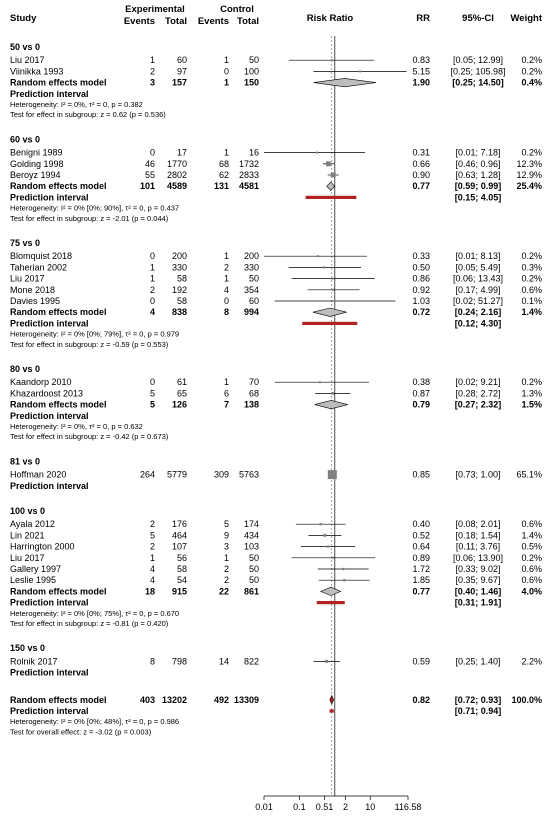  What do you see at coordinates (338, 803) in the screenshot?
I see `x-axis: 0.01 0.1 0.51 2 10 116.58` at bounding box center [338, 803].